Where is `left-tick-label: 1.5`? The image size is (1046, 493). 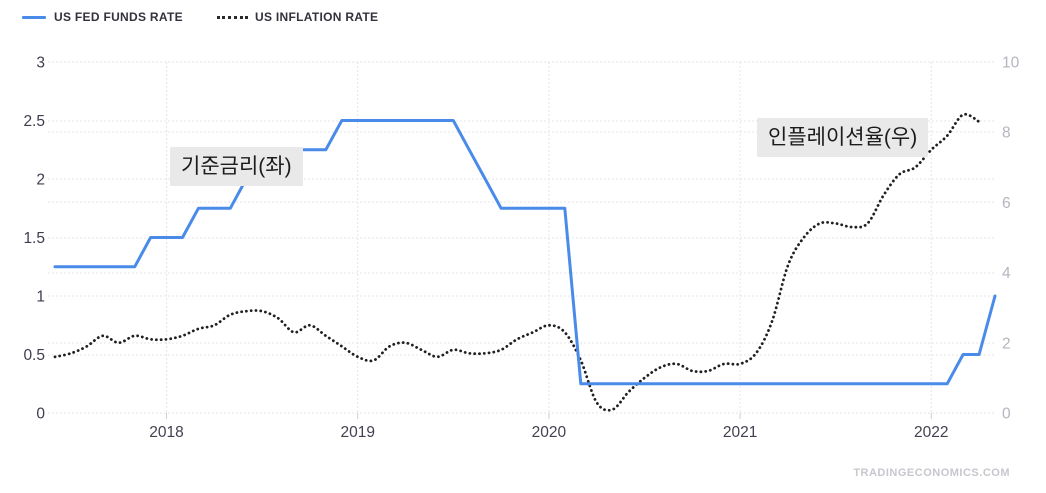
left-tick-label: 1.5 is located at coordinates (34, 238).